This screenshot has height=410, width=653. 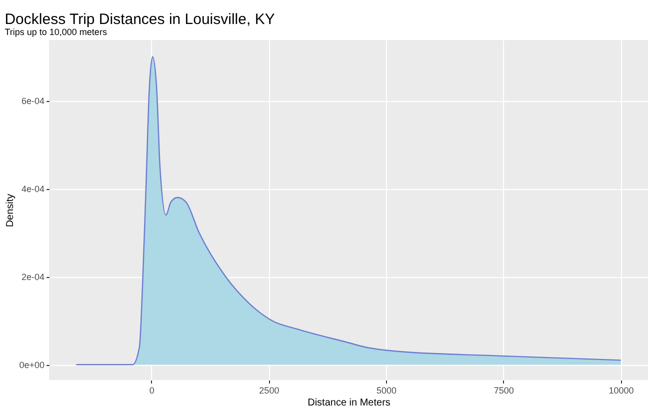 What do you see at coordinates (151, 391) in the screenshot?
I see `x-tick-label: 0` at bounding box center [151, 391].